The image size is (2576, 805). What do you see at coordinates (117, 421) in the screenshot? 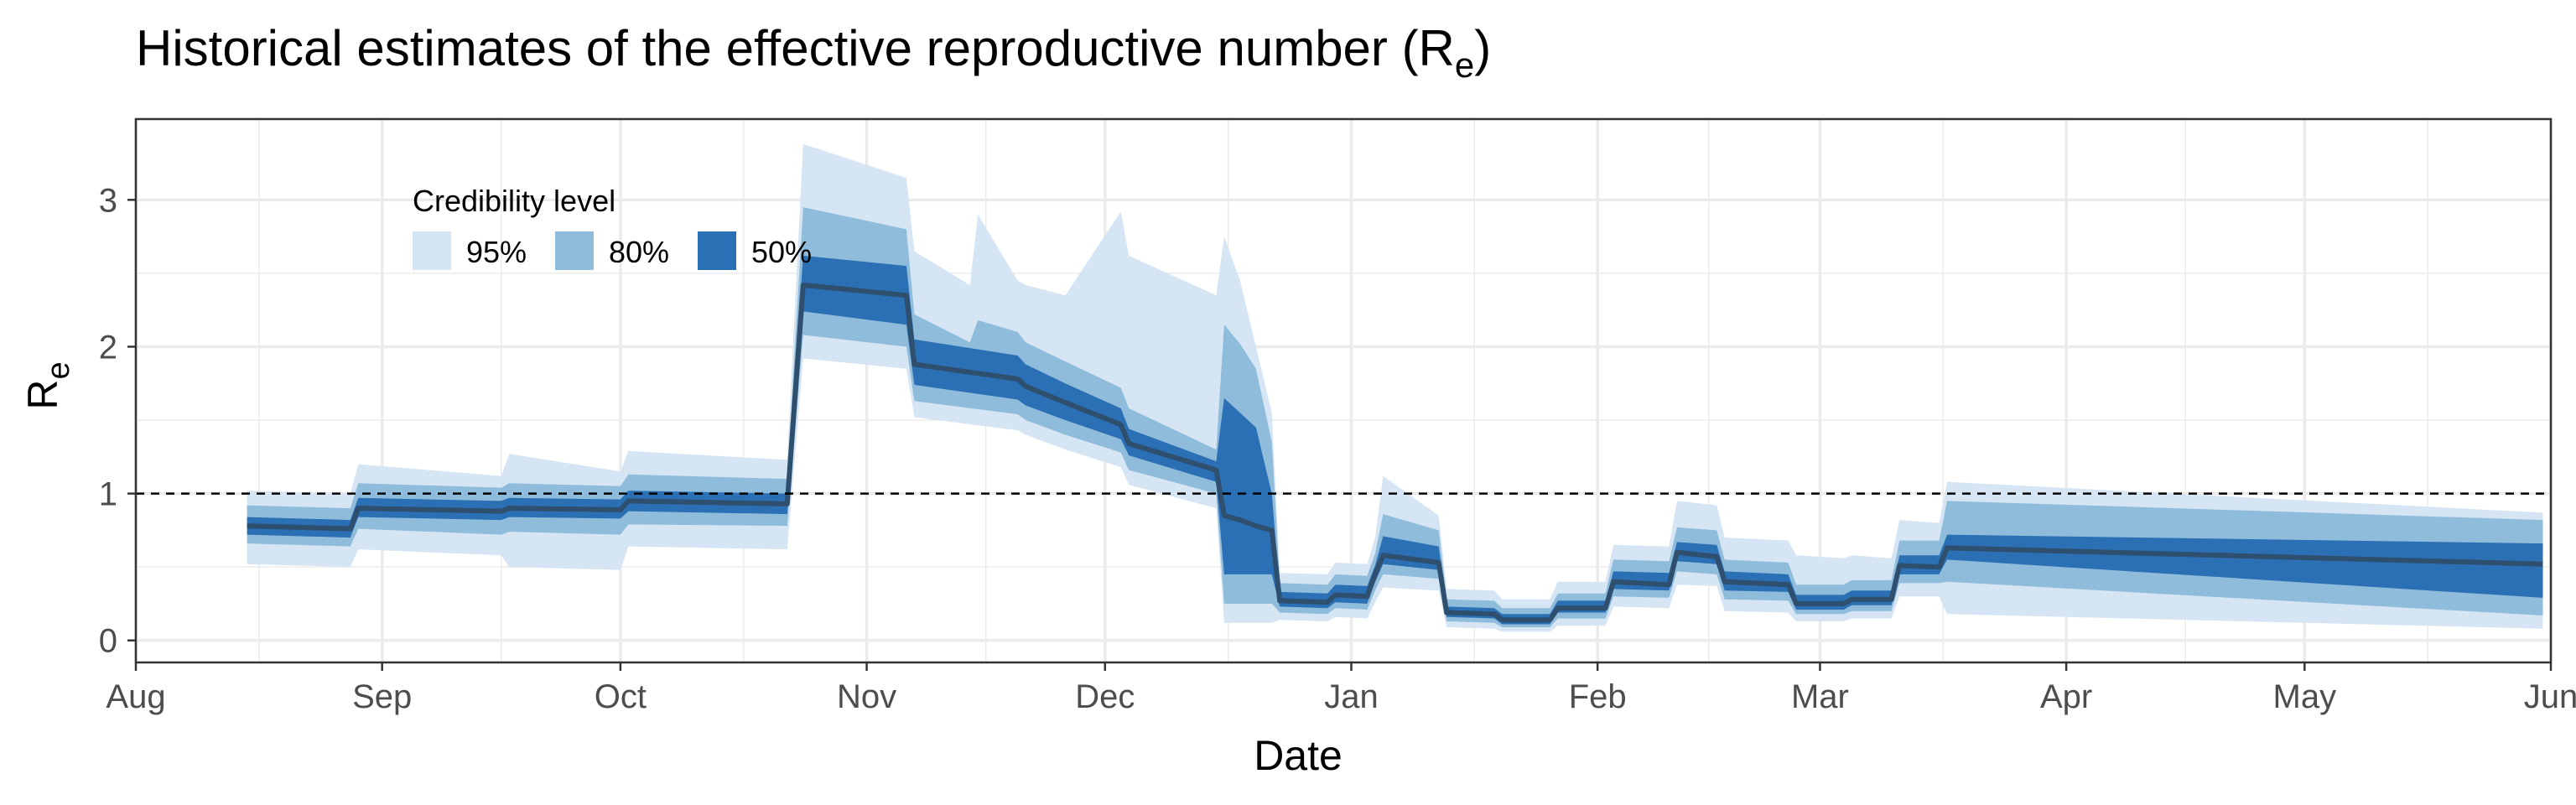
I see `y-axis-ticks: 0 1 2 3` at bounding box center [117, 421].